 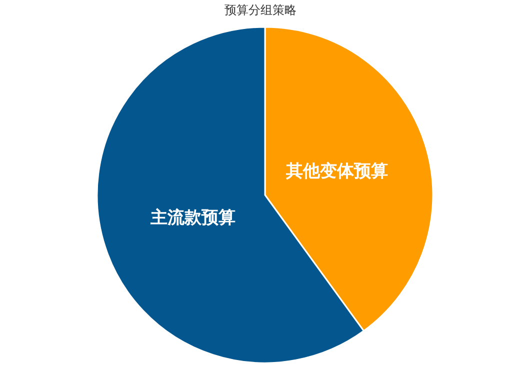 What do you see at coordinates (193, 218) in the screenshot?
I see `slice-label: 主流款预算` at bounding box center [193, 218].